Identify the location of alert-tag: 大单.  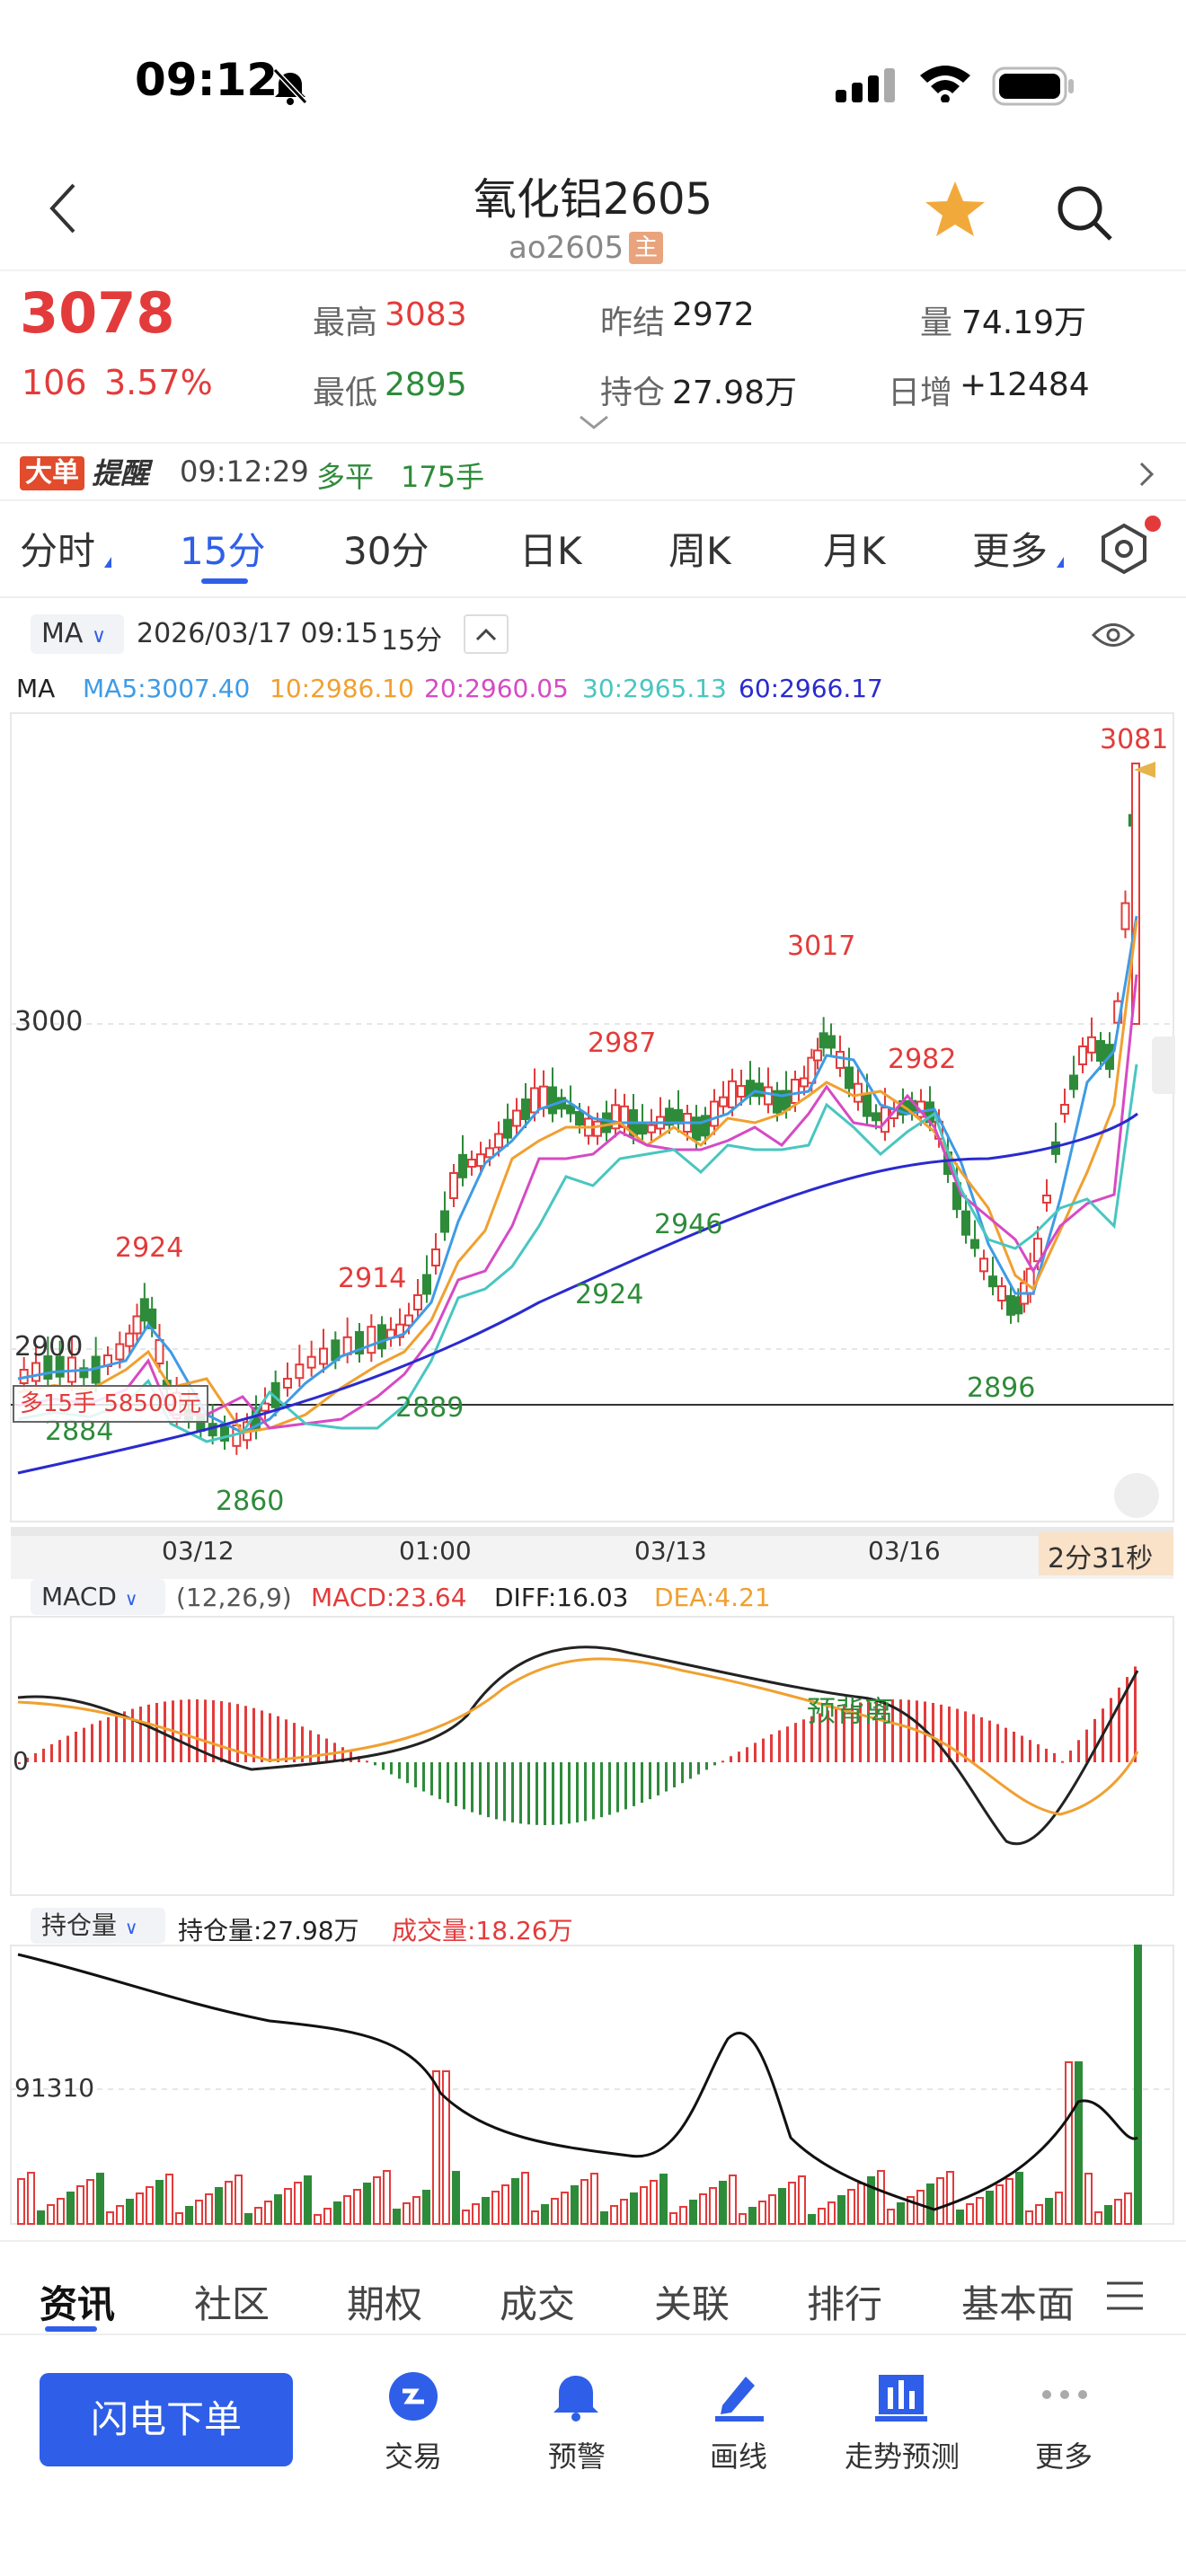
(52, 473).